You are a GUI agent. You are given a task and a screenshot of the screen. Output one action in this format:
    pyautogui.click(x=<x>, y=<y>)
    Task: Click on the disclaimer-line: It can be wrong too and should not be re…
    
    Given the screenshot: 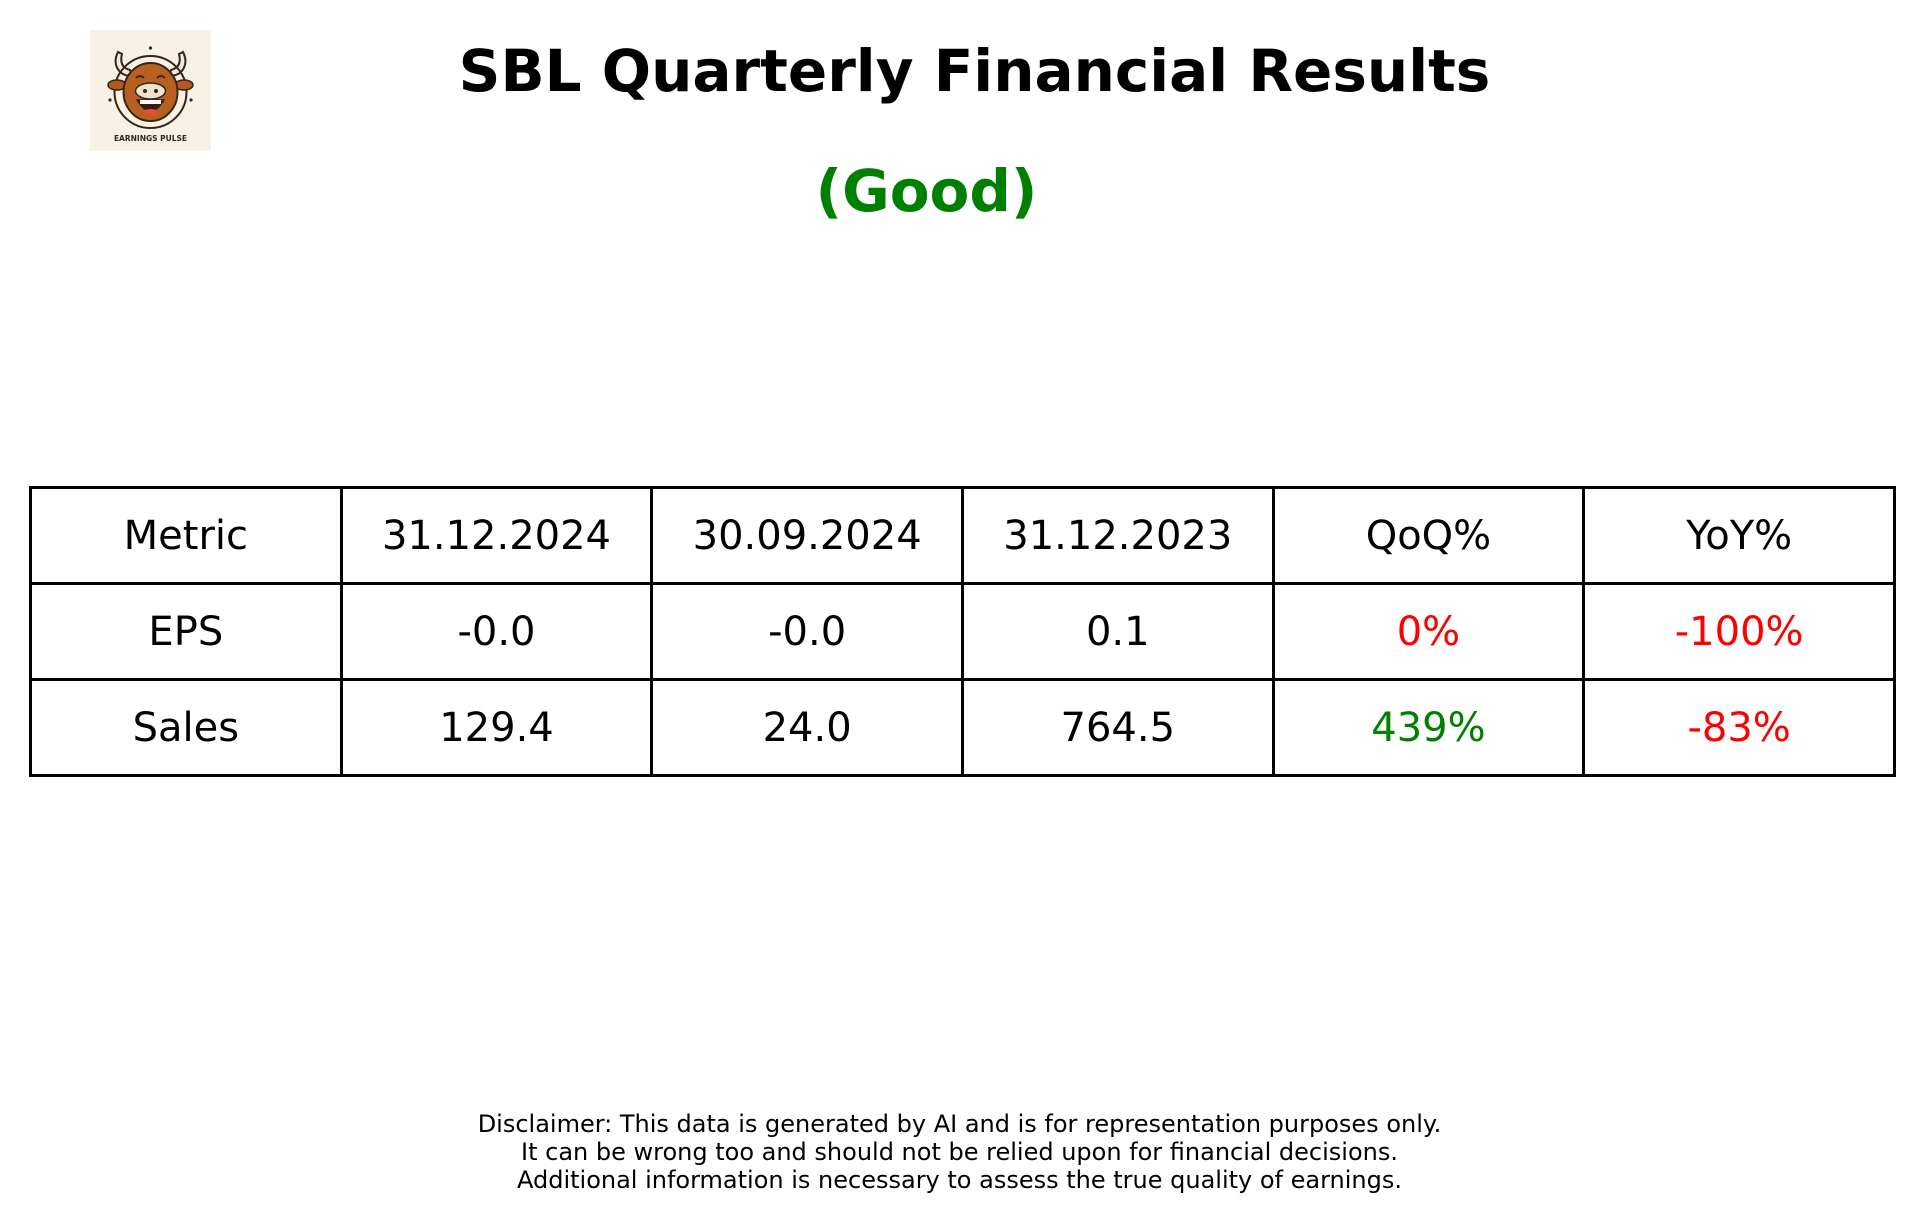 What is the action you would take?
    pyautogui.click(x=959, y=1152)
    